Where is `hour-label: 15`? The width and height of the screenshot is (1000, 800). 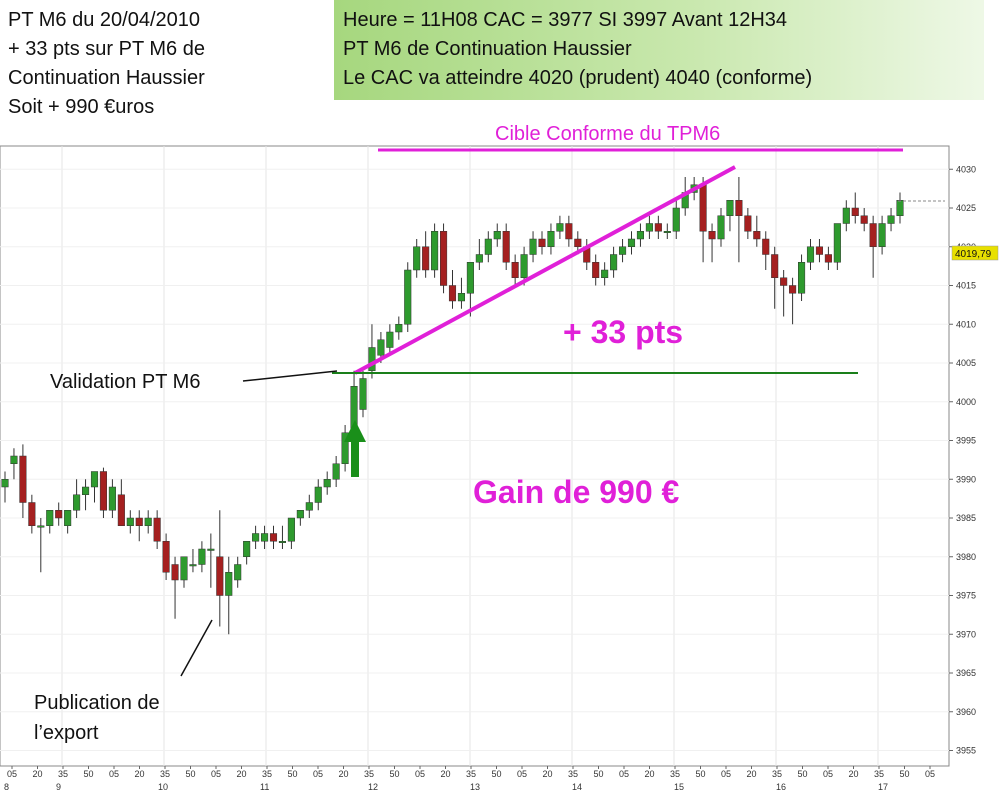 hour-label: 15 is located at coordinates (679, 787).